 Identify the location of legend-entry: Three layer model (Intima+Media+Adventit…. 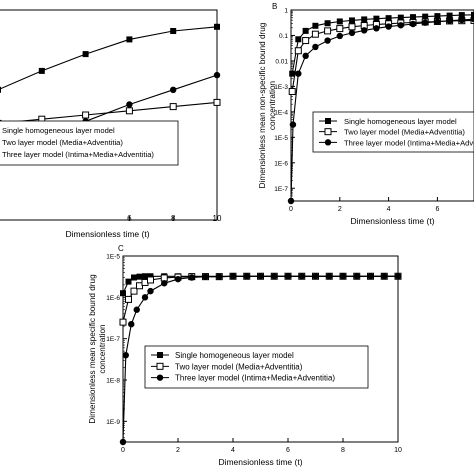
(255, 378).